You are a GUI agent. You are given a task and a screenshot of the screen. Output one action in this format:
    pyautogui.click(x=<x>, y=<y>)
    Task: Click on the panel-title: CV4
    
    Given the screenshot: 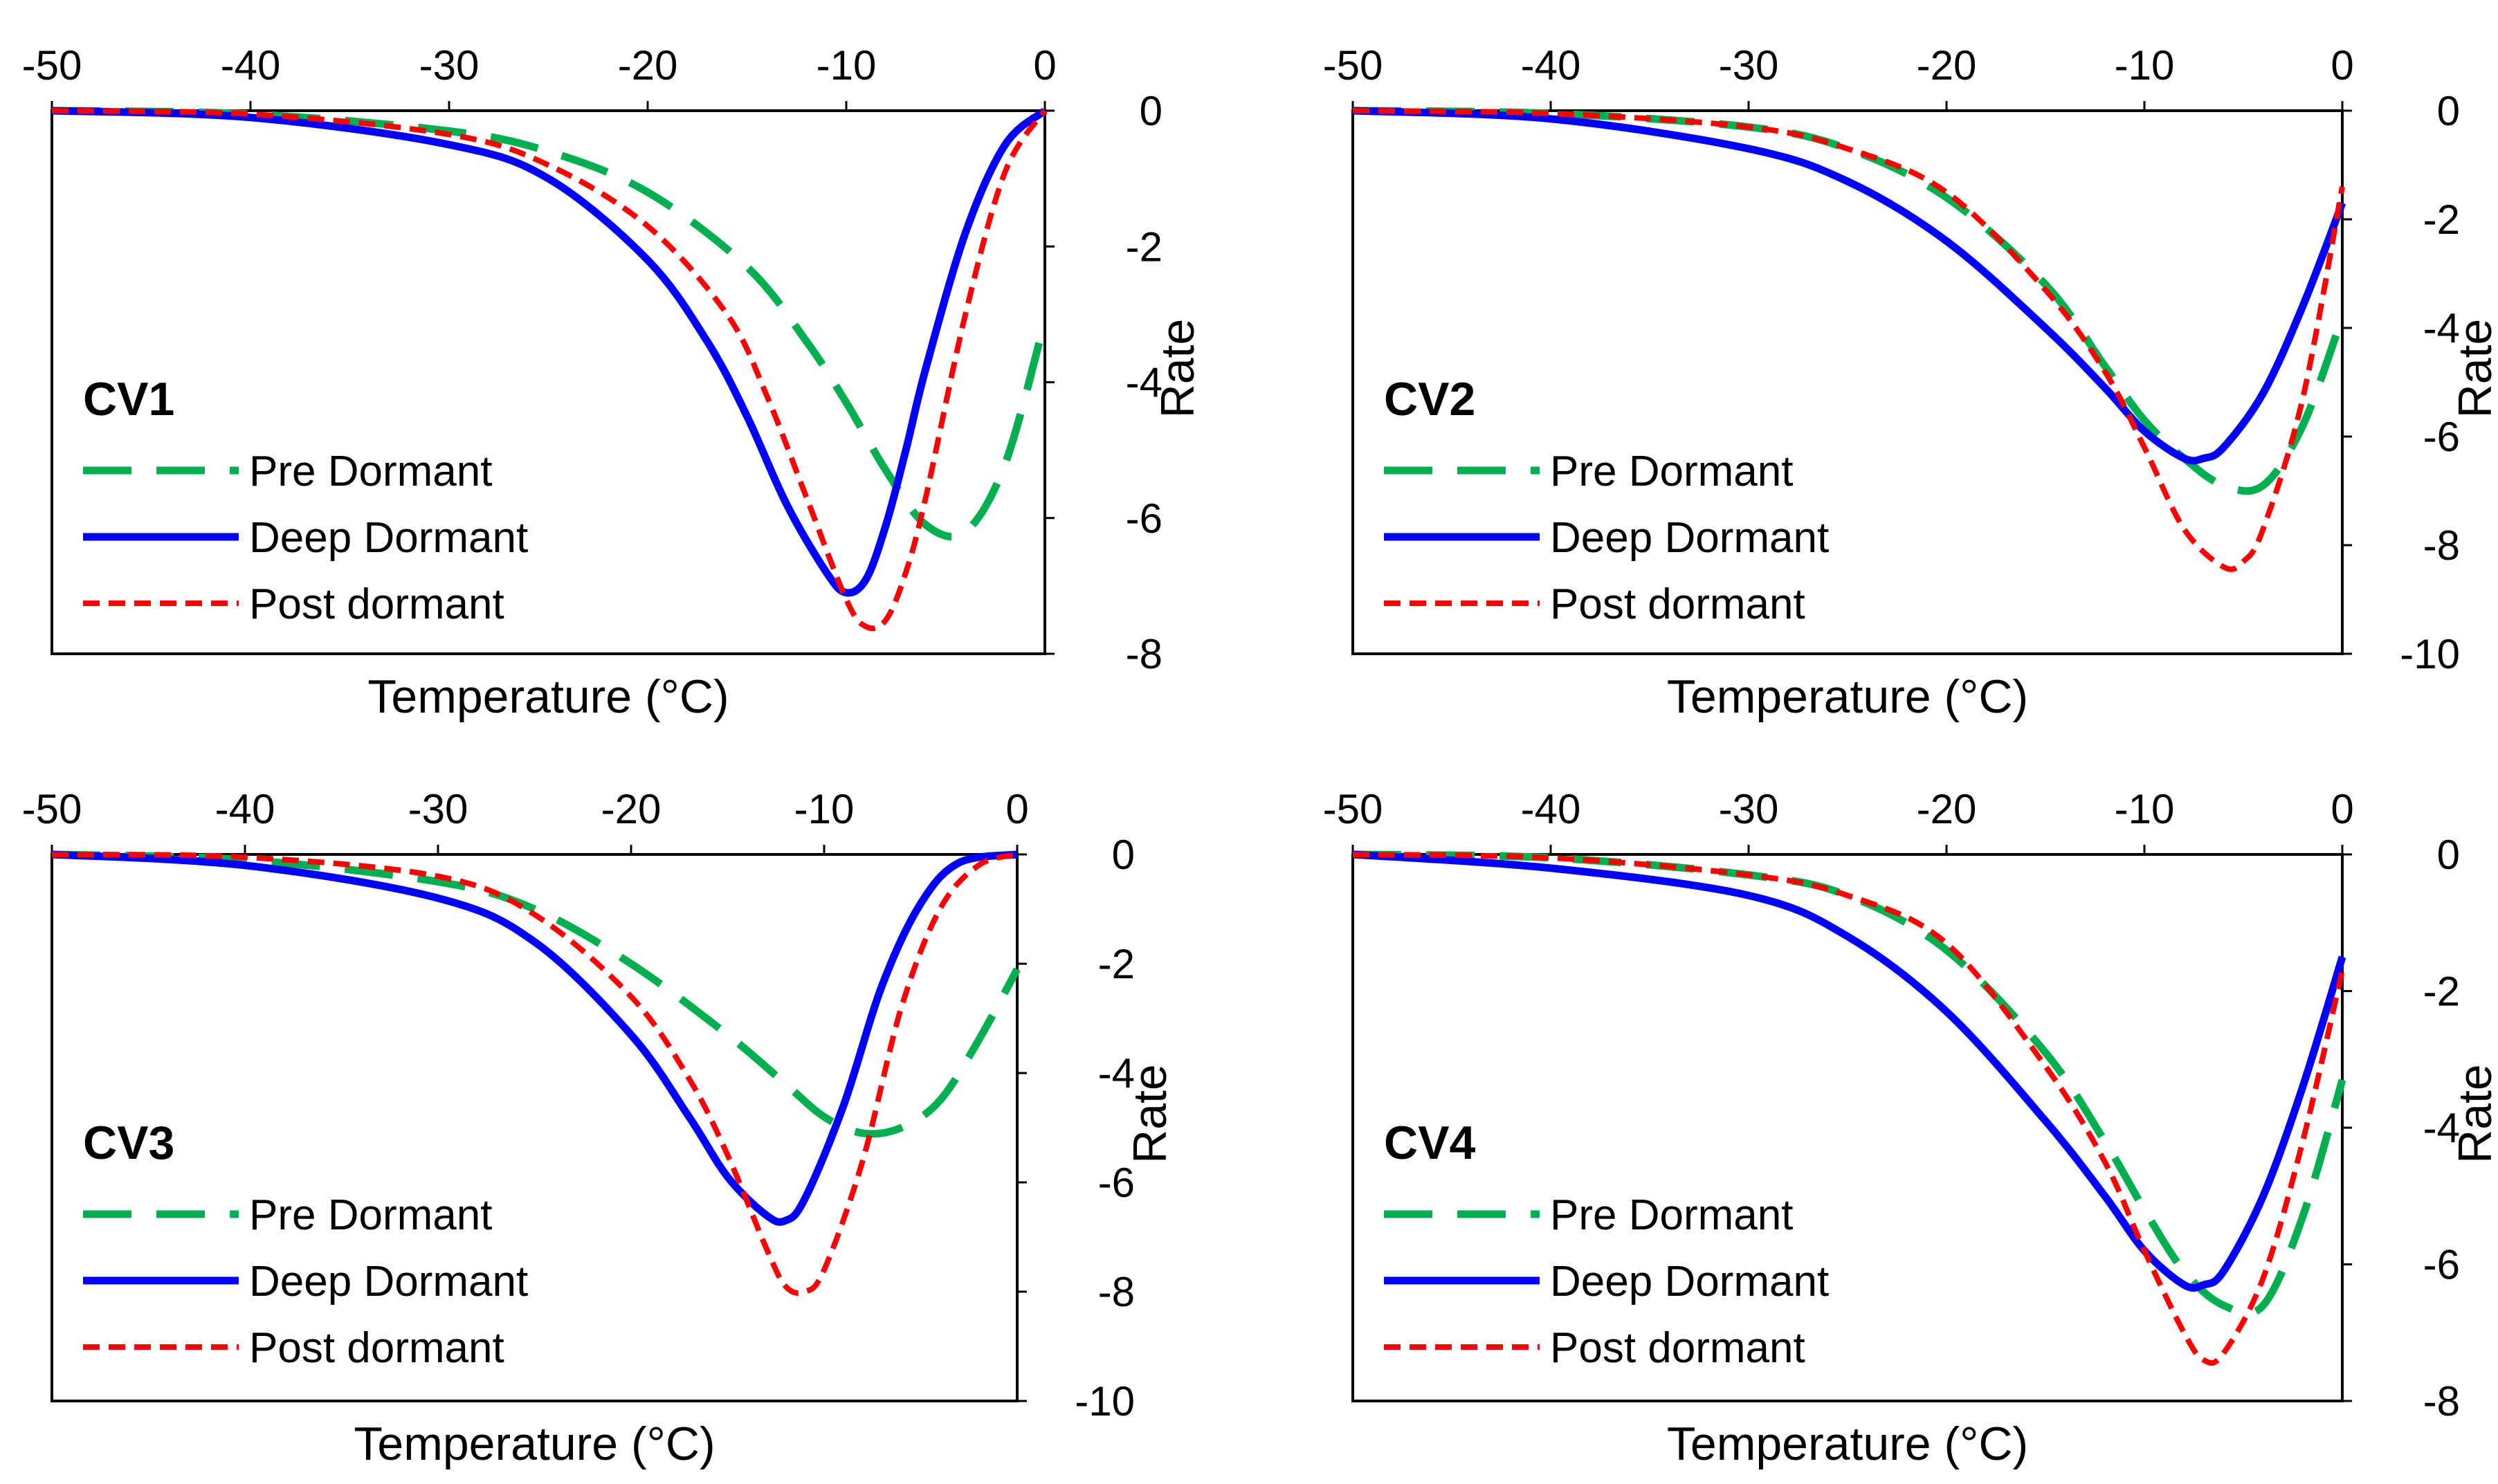 What is the action you would take?
    pyautogui.click(x=1429, y=1143)
    